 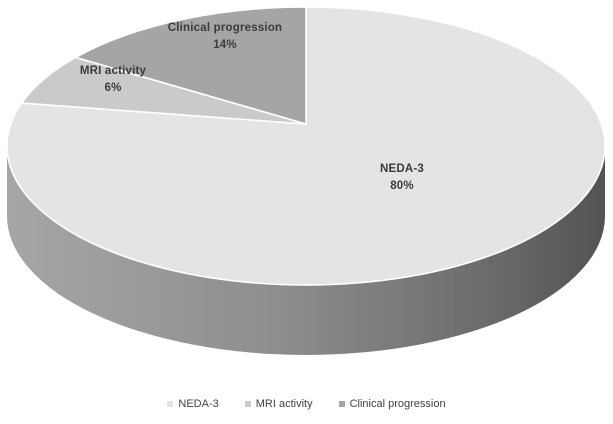 I want to click on legend-label: NEDA-3, so click(x=198, y=404).